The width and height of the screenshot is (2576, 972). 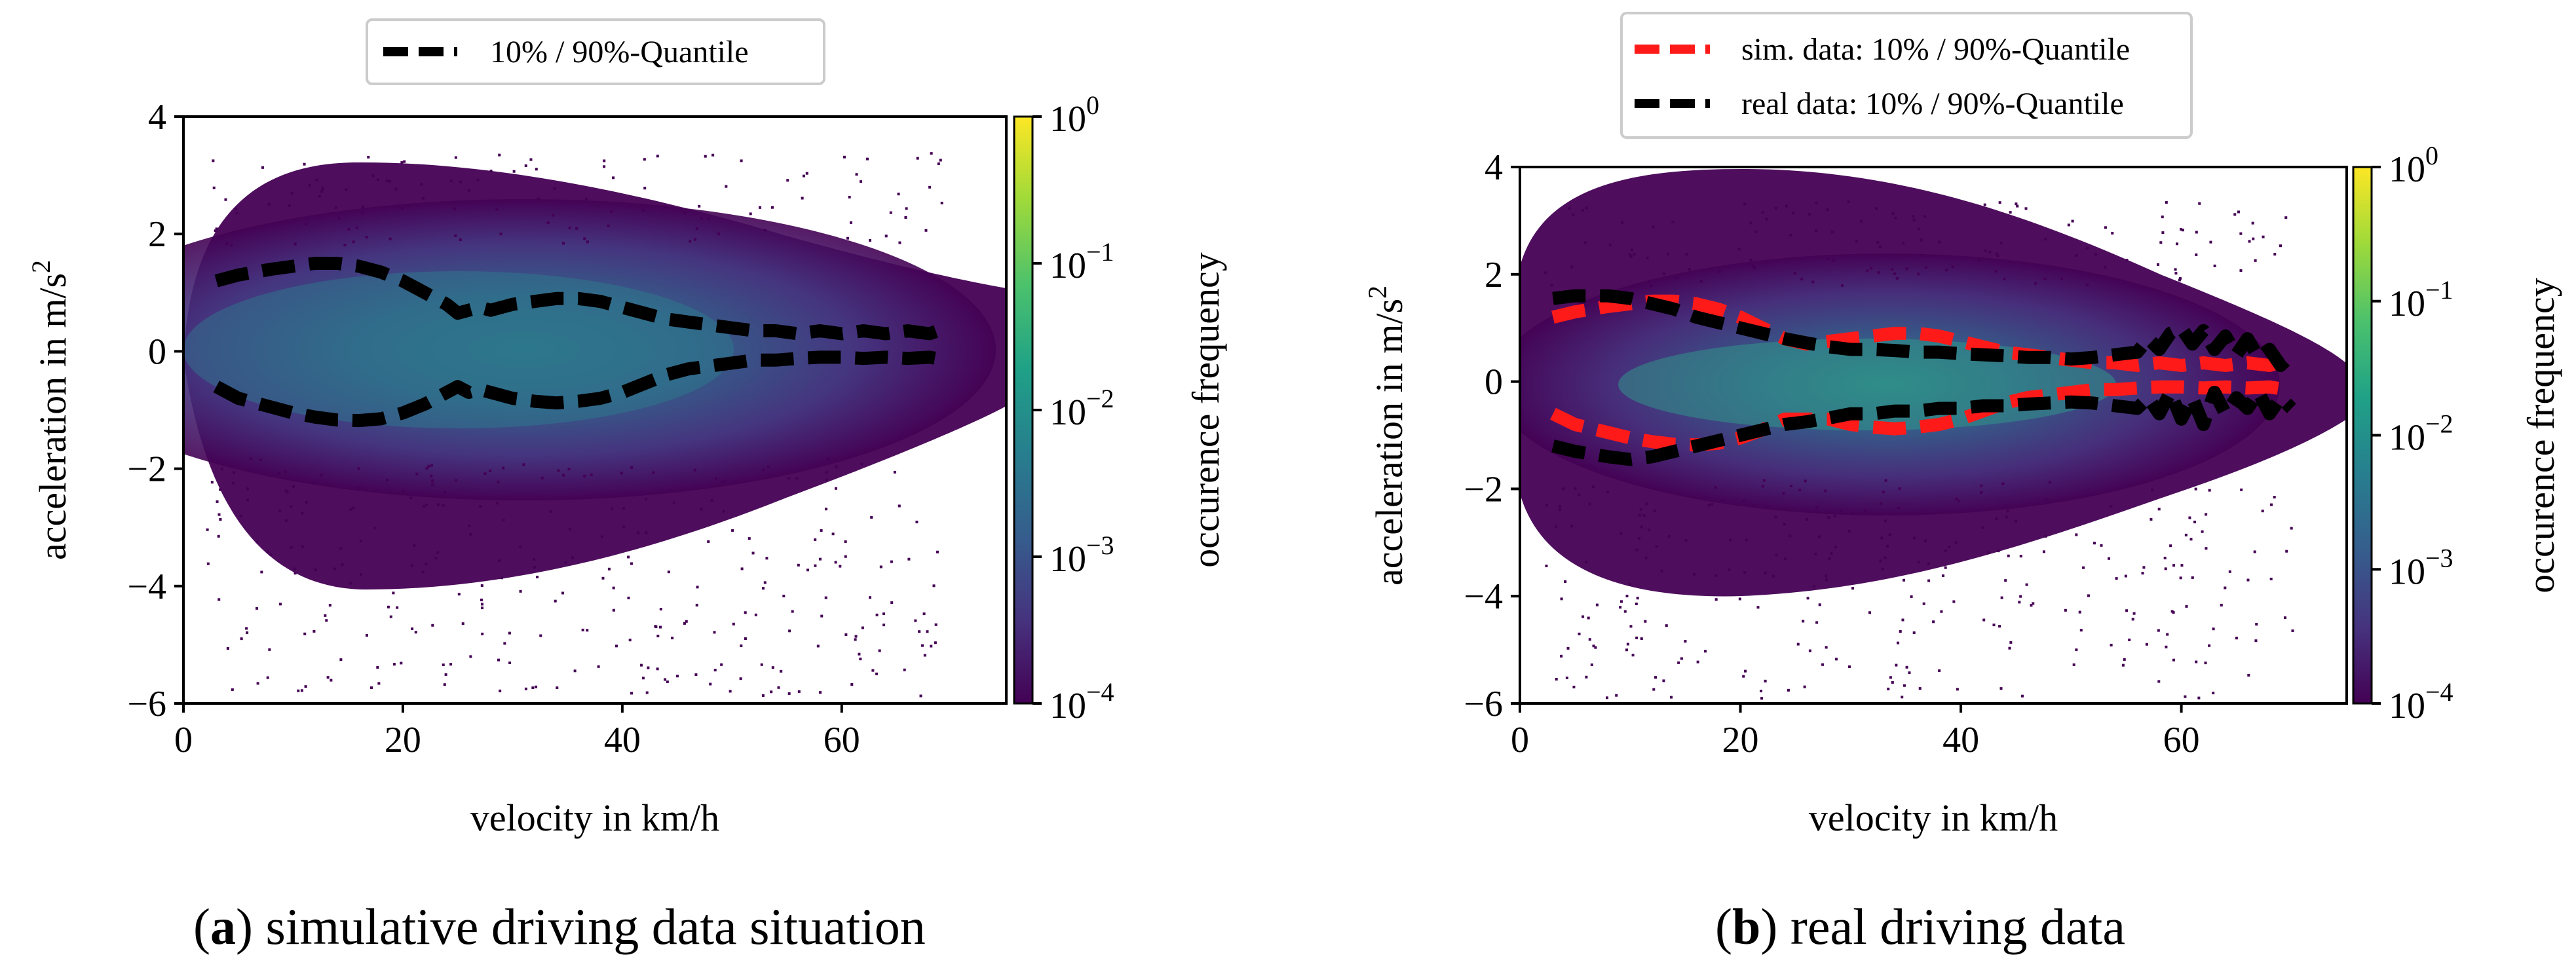 What do you see at coordinates (157, 351) in the screenshot?
I see `y-tick-label: 0` at bounding box center [157, 351].